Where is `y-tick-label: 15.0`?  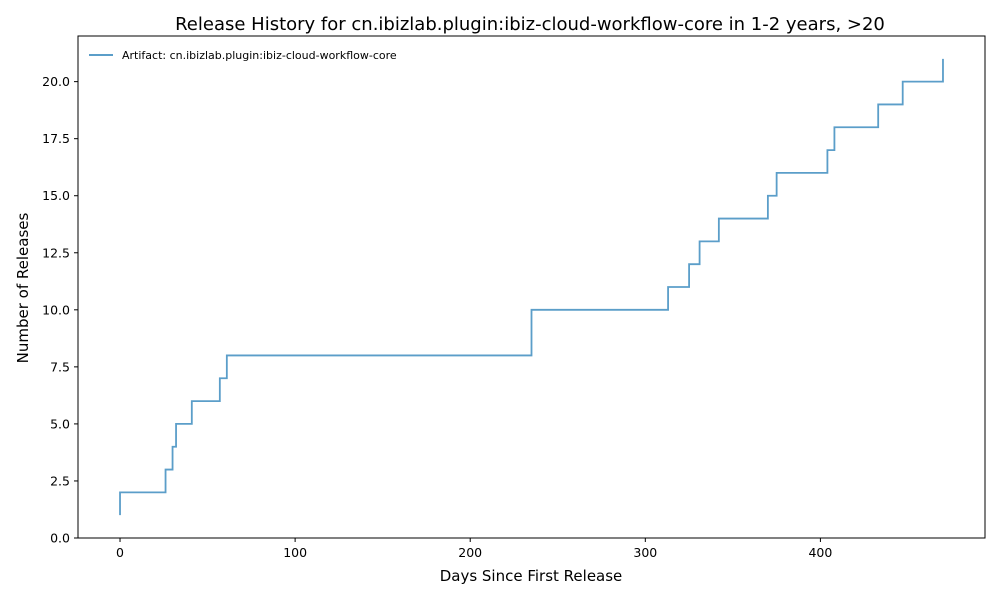 y-tick-label: 15.0 is located at coordinates (56, 195).